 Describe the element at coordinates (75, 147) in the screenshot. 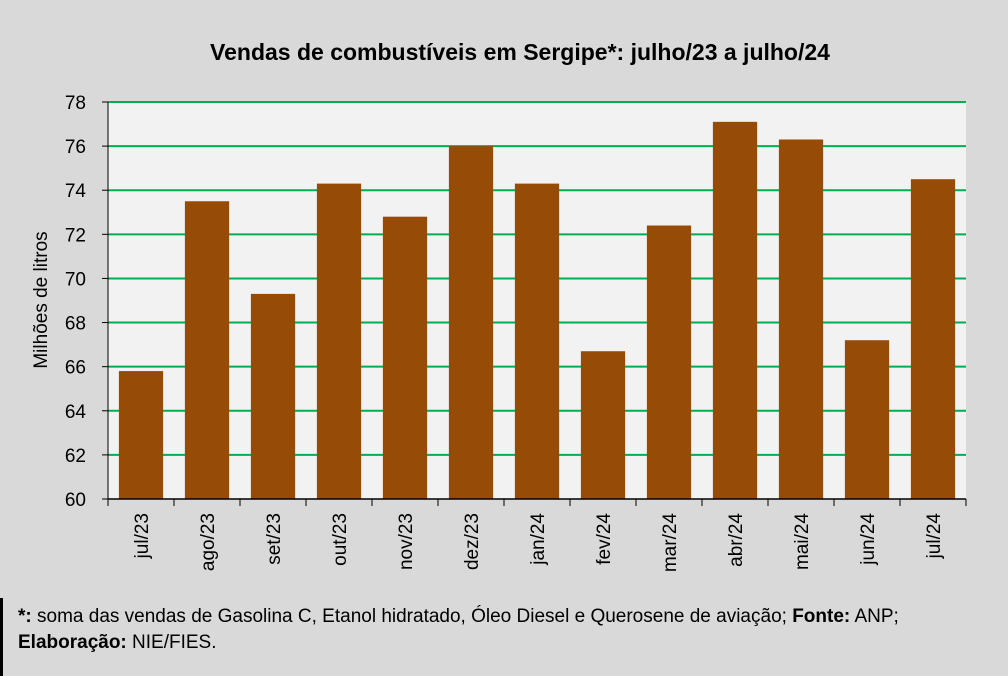

I see `y-tick-label: 76` at that location.